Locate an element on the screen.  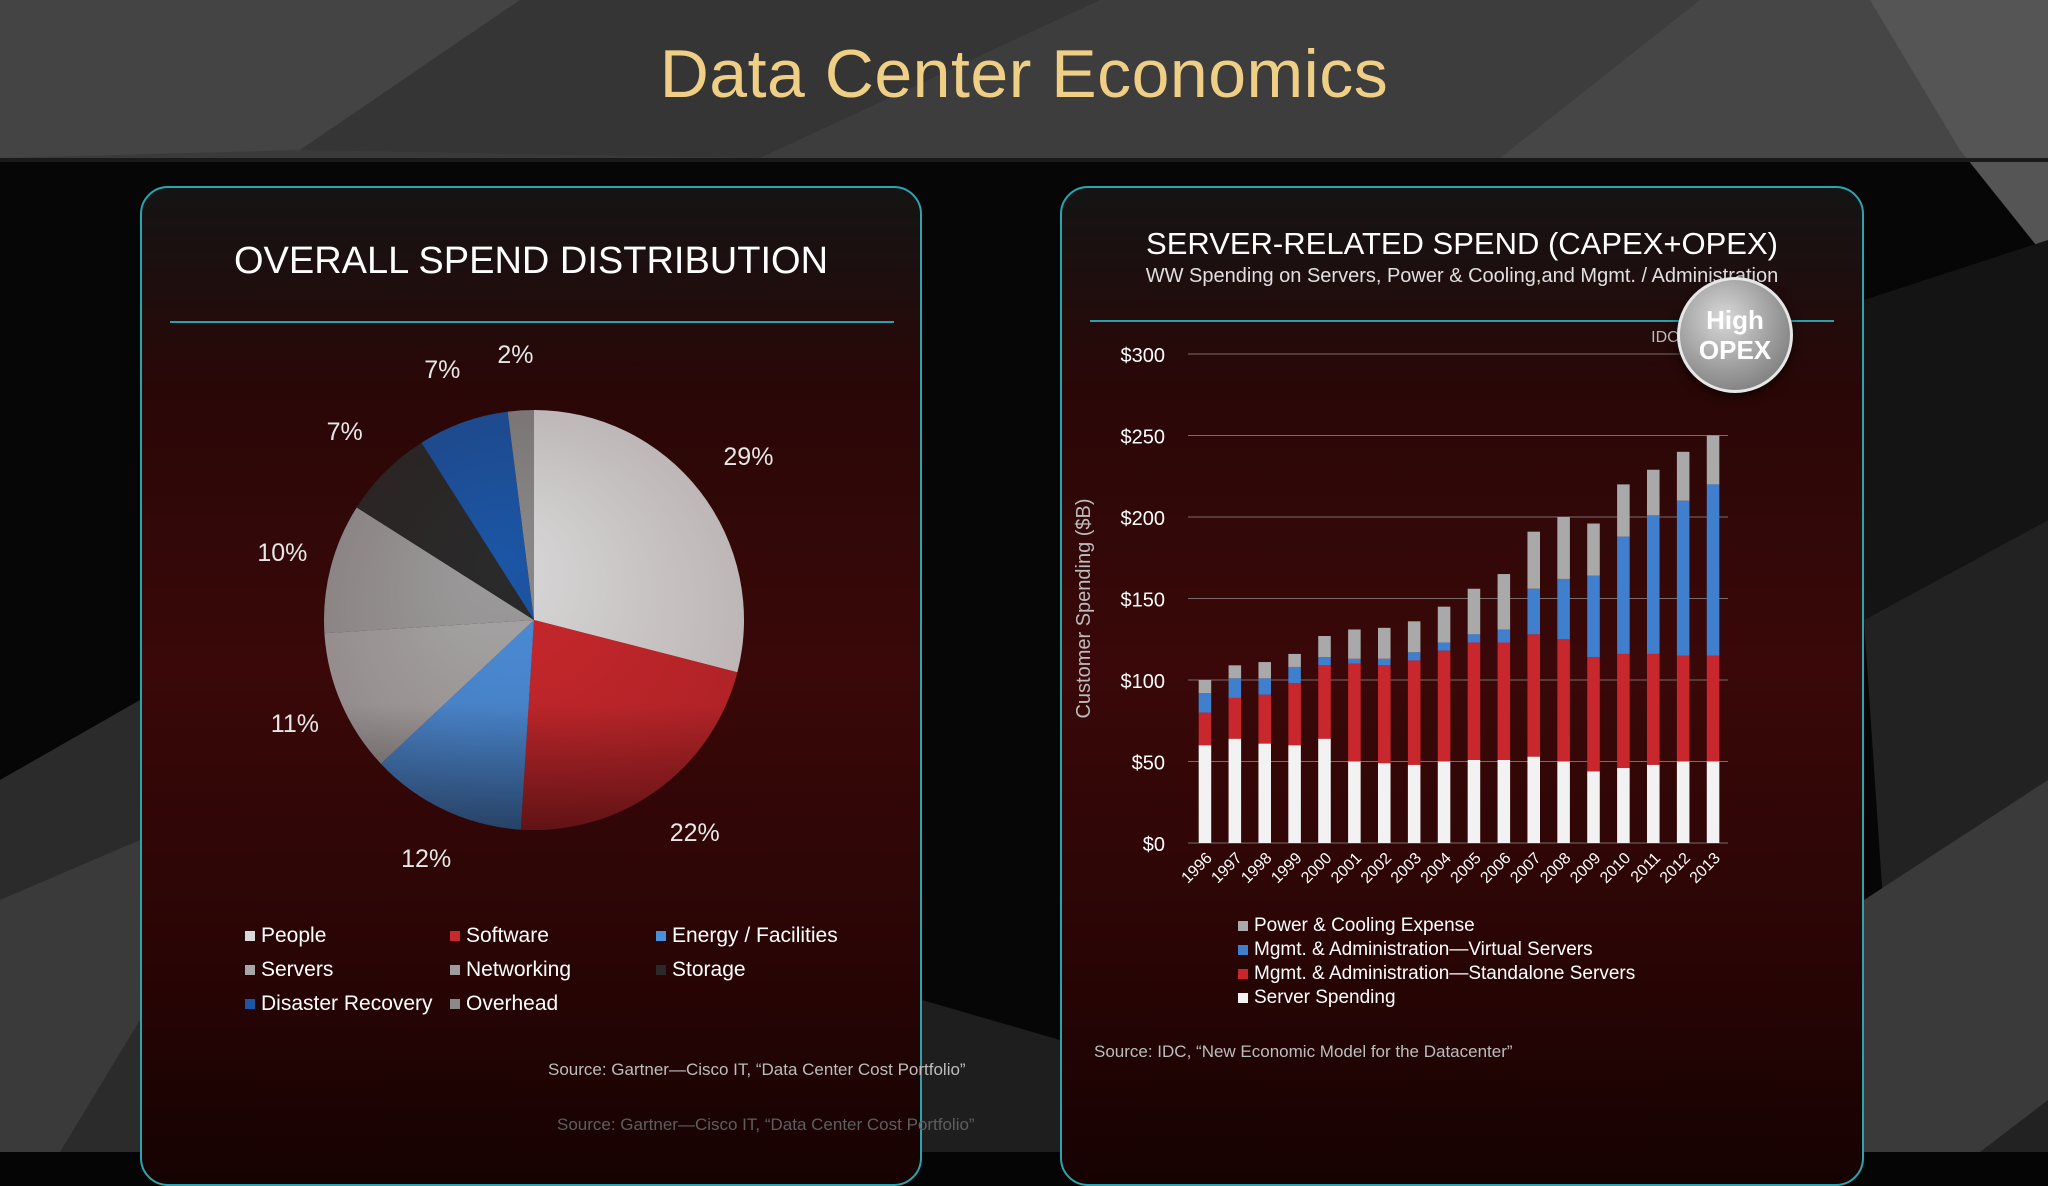
bar-mgmt-administration-standalone-servers-2000 is located at coordinates (1324, 702).